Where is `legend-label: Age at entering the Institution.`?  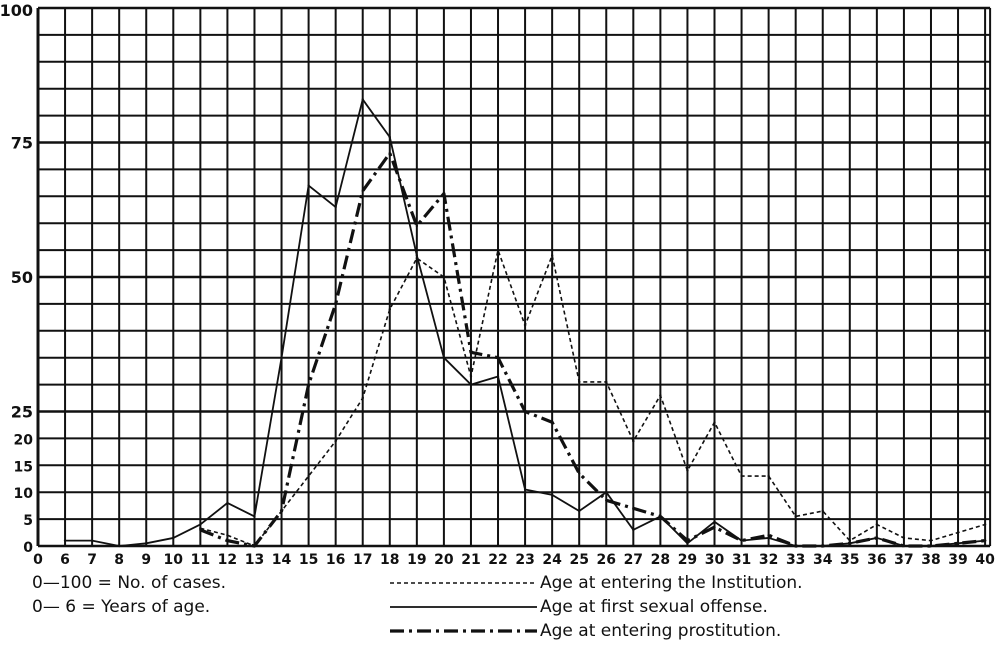 legend-label: Age at entering the Institution. is located at coordinates (671, 583).